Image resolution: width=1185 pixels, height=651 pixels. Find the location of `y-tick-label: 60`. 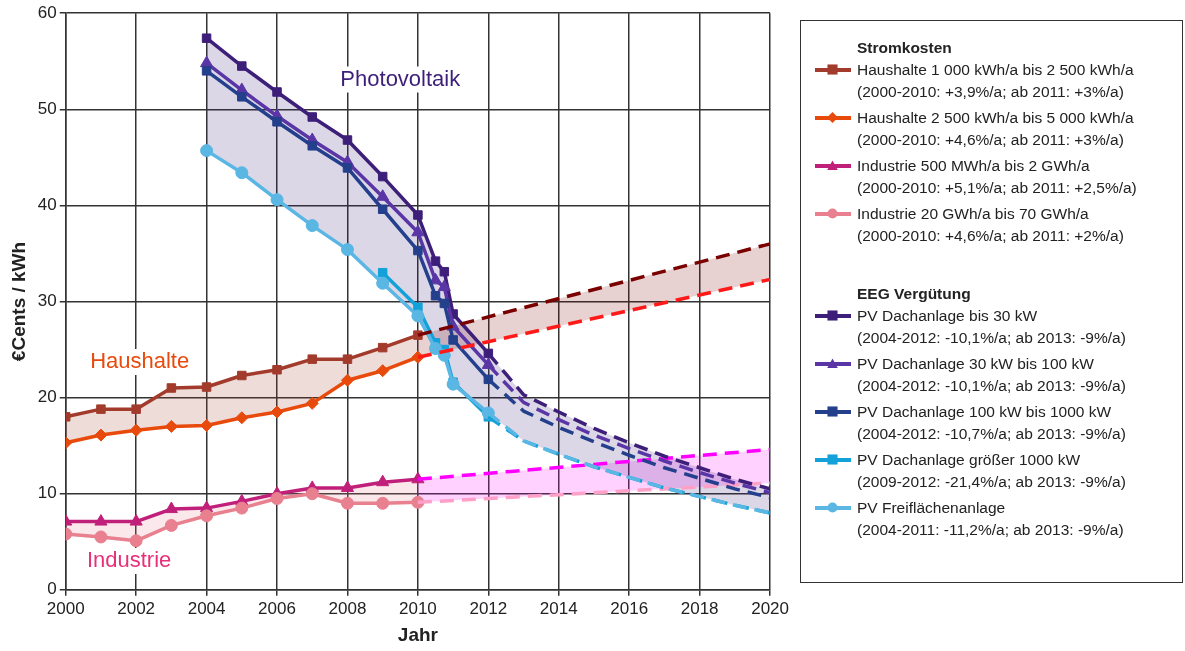

y-tick-label: 60 is located at coordinates (47, 12).